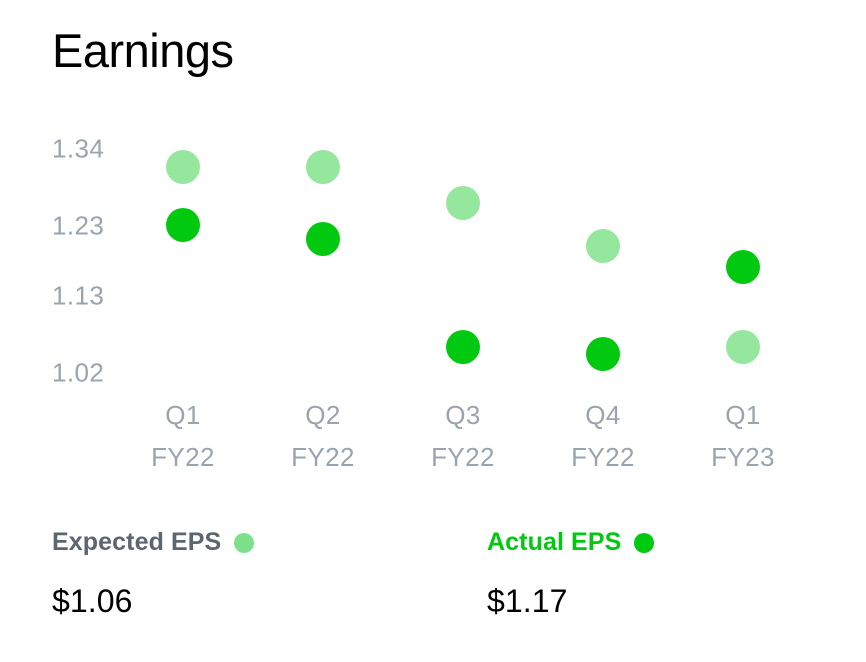  I want to click on x-tick-fiscal-year: FY23, so click(743, 457).